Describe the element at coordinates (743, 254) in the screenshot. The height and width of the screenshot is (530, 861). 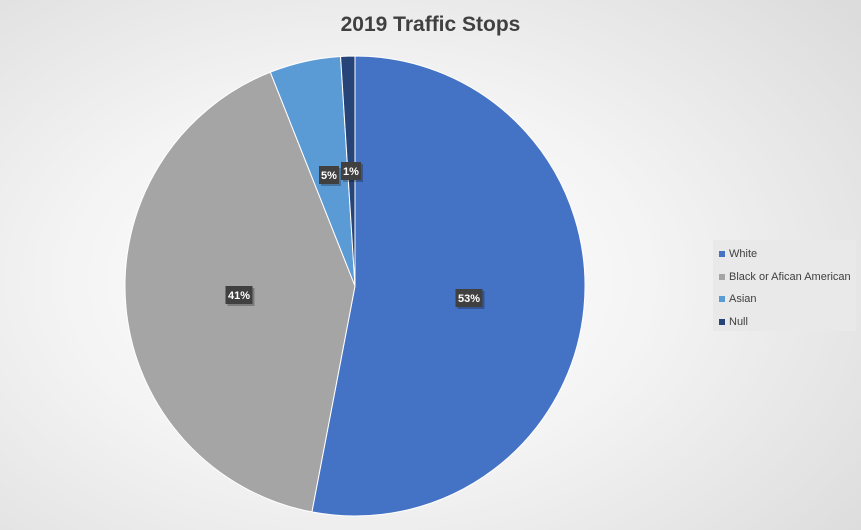
I see `legend-label-white: White` at that location.